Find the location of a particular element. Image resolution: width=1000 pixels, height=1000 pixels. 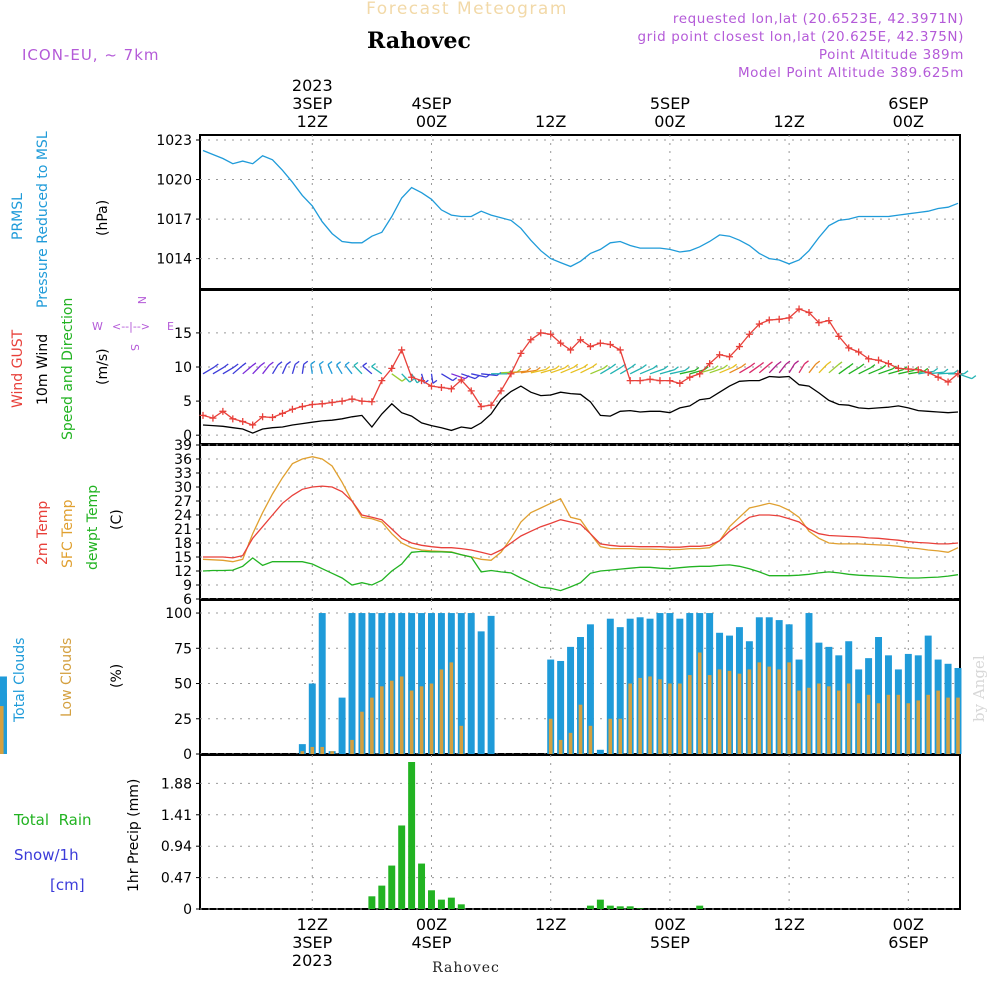

pressure-line is located at coordinates (580, 208).